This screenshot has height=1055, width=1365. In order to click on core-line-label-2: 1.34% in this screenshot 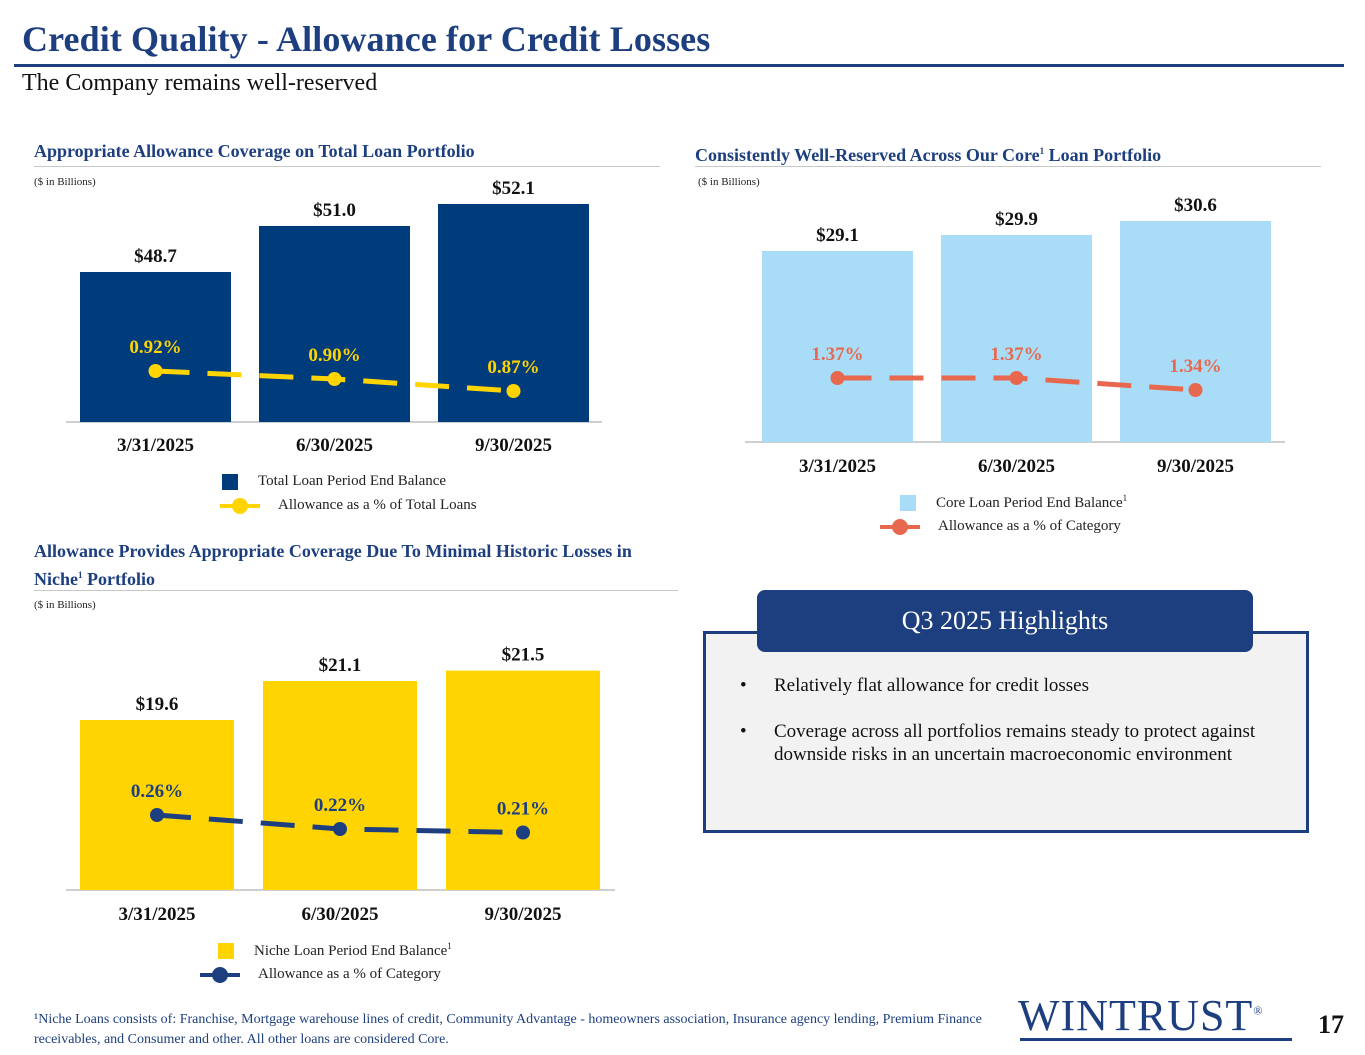, I will do `click(1195, 366)`.